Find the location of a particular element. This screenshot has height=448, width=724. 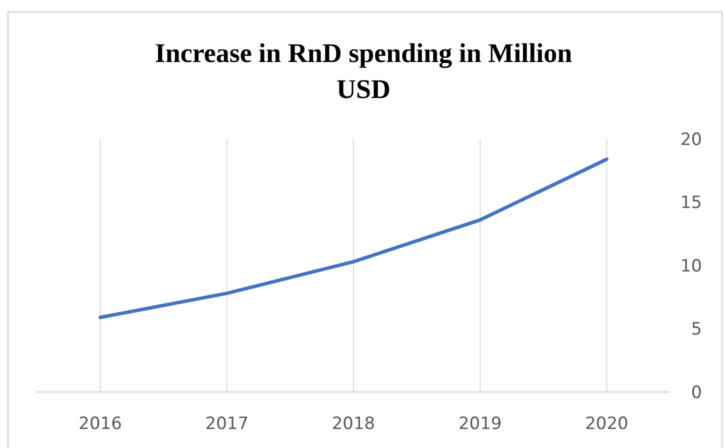

y-tick-label: 5 is located at coordinates (696, 330).